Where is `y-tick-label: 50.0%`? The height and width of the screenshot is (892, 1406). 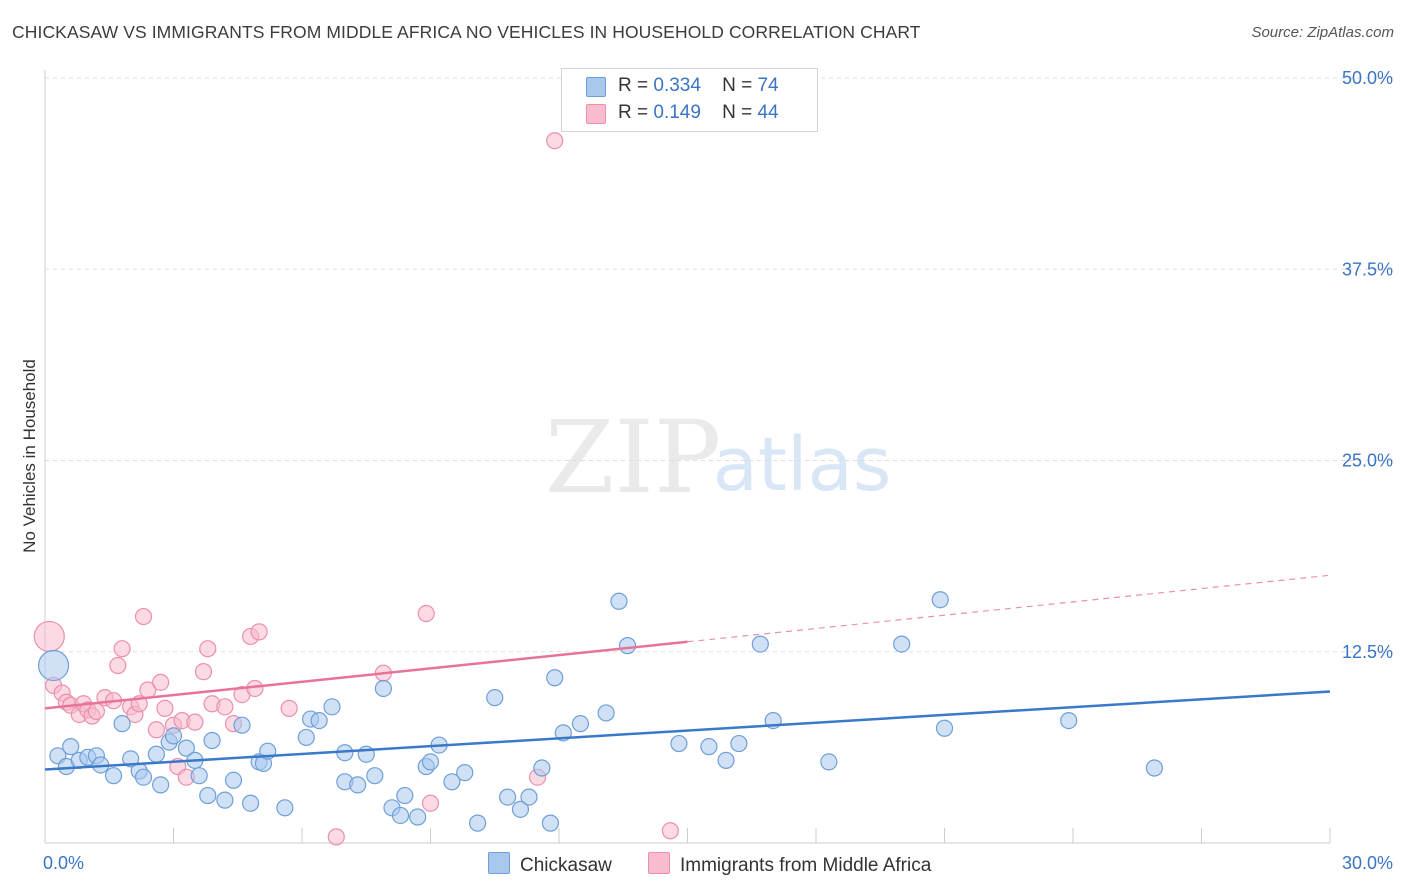
y-tick-label: 50.0% is located at coordinates (1367, 78).